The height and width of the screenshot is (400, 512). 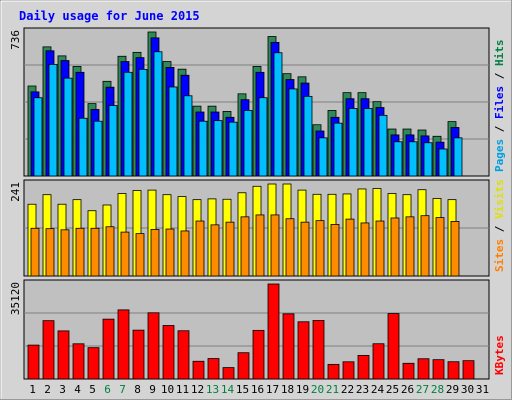 I want to click on visits_panel-ymax-label: 241, so click(x=15, y=192).